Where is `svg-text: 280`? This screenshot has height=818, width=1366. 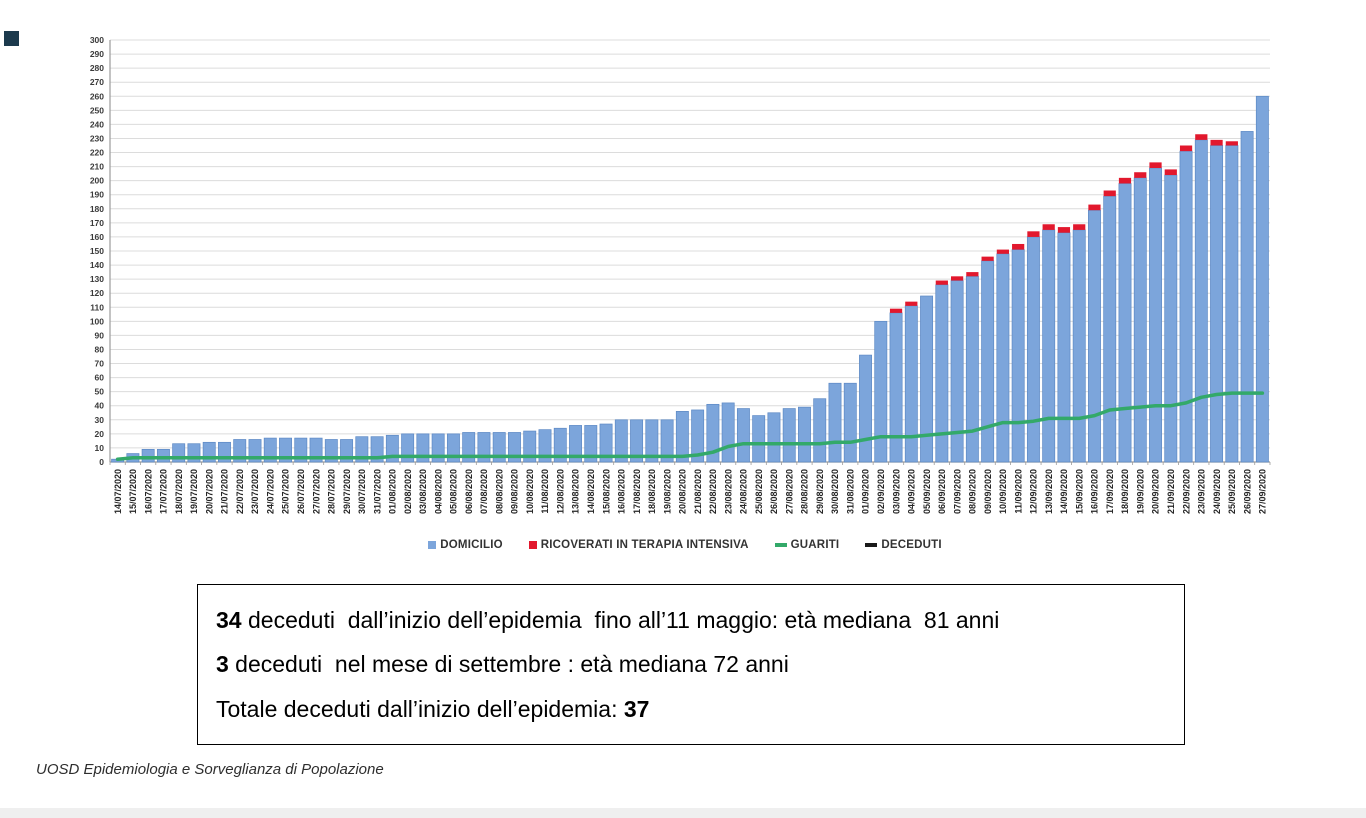 svg-text: 280 is located at coordinates (97, 68).